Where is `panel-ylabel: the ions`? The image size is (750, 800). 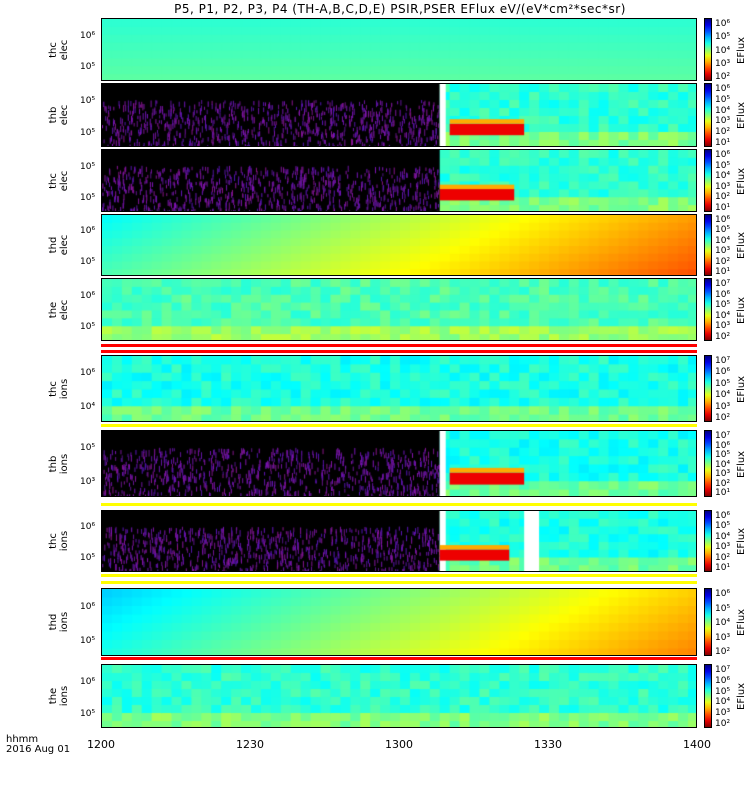 panel-ylabel: the ions is located at coordinates (59, 696).